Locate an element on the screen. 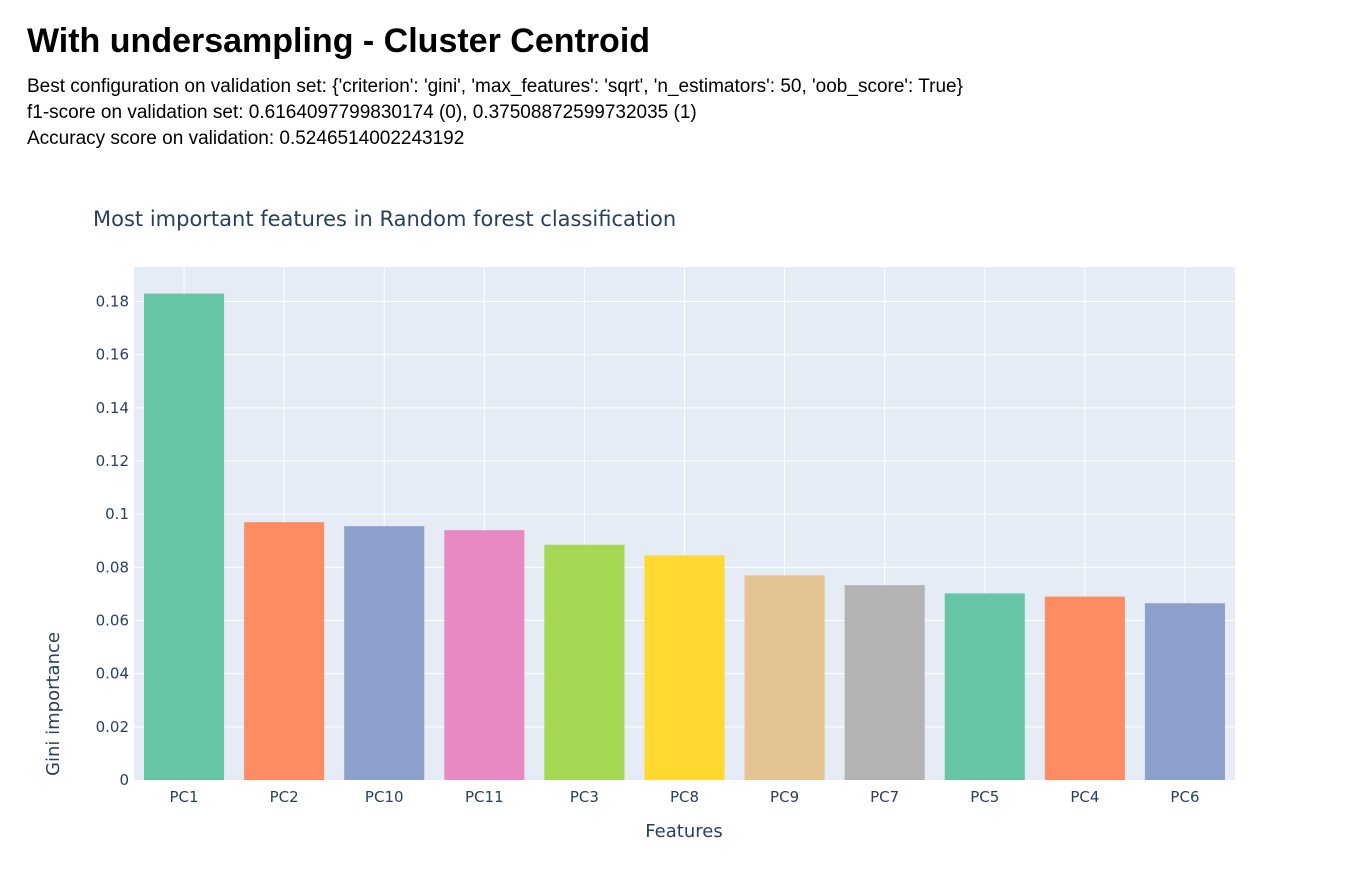 This screenshot has height=870, width=1370. y-tick-label: 0.14 is located at coordinates (112, 408).